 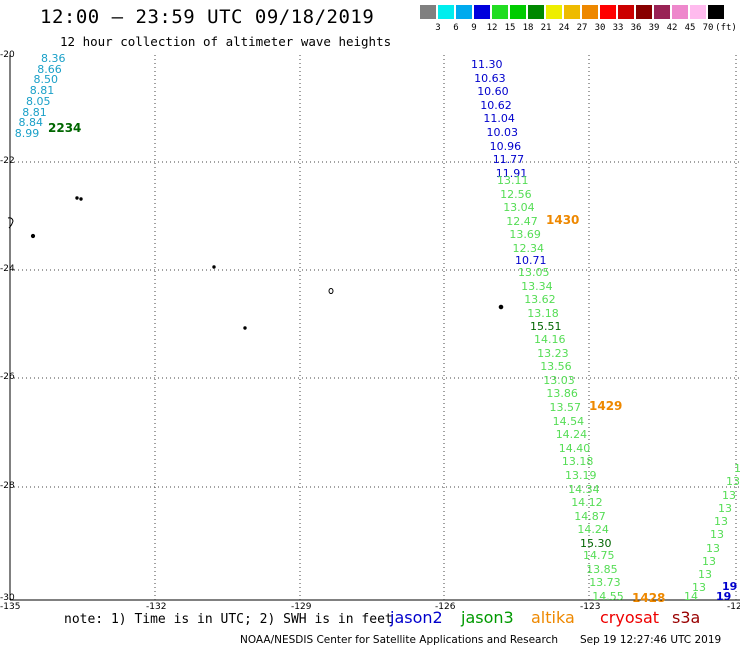 I want to click on latitude-label: -24, so click(x=7, y=269).